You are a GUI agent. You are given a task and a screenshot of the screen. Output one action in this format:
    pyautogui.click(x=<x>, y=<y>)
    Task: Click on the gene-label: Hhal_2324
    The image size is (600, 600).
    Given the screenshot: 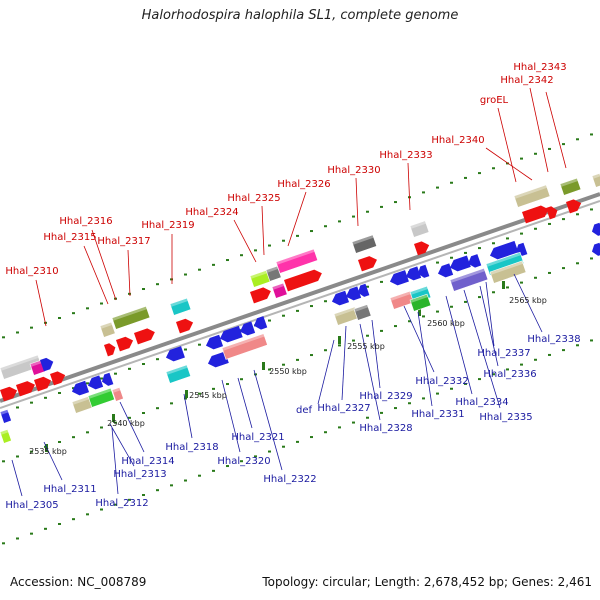 What is the action you would take?
    pyautogui.click(x=211, y=212)
    